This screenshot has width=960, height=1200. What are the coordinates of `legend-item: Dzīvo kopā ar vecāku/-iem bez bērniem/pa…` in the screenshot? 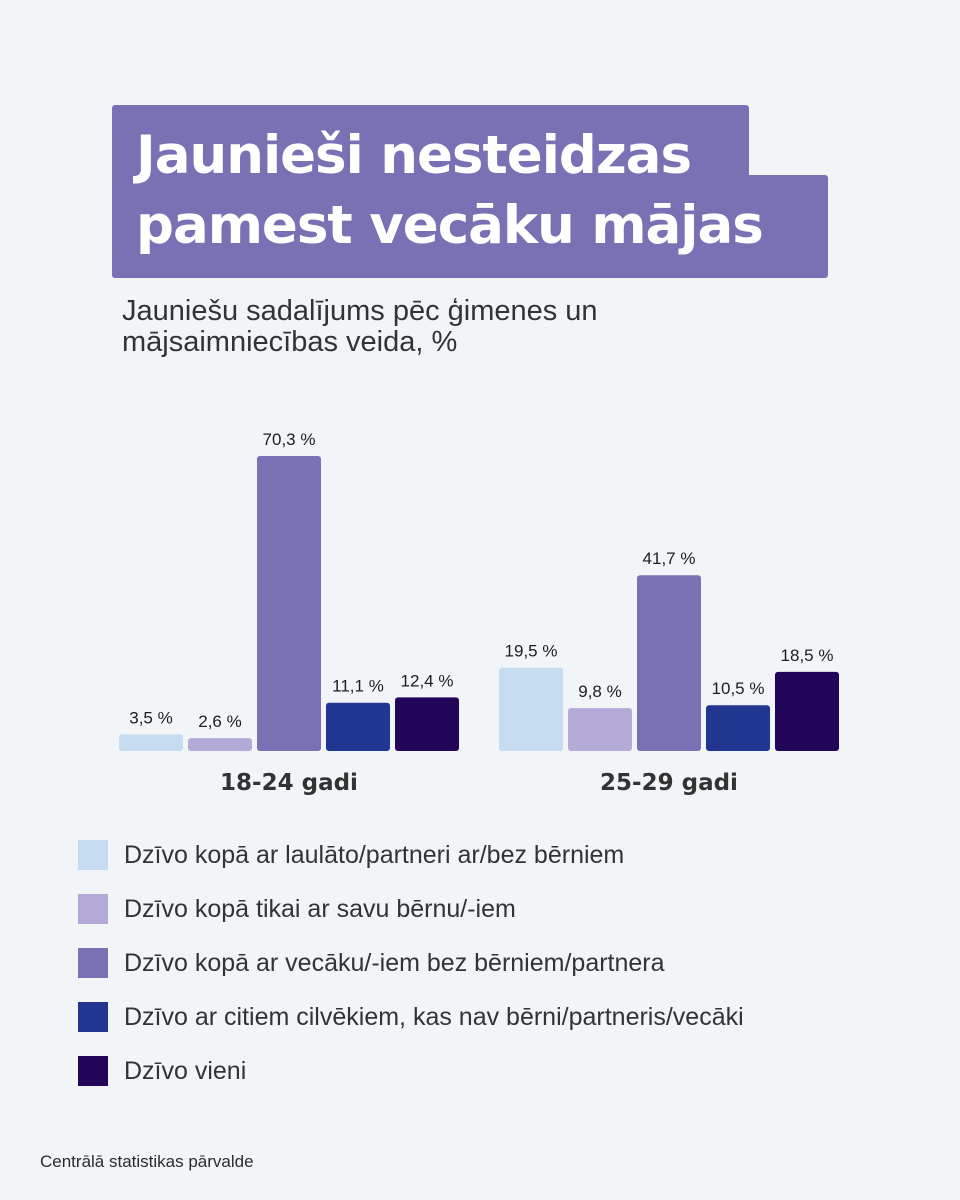 It's located at (411, 963).